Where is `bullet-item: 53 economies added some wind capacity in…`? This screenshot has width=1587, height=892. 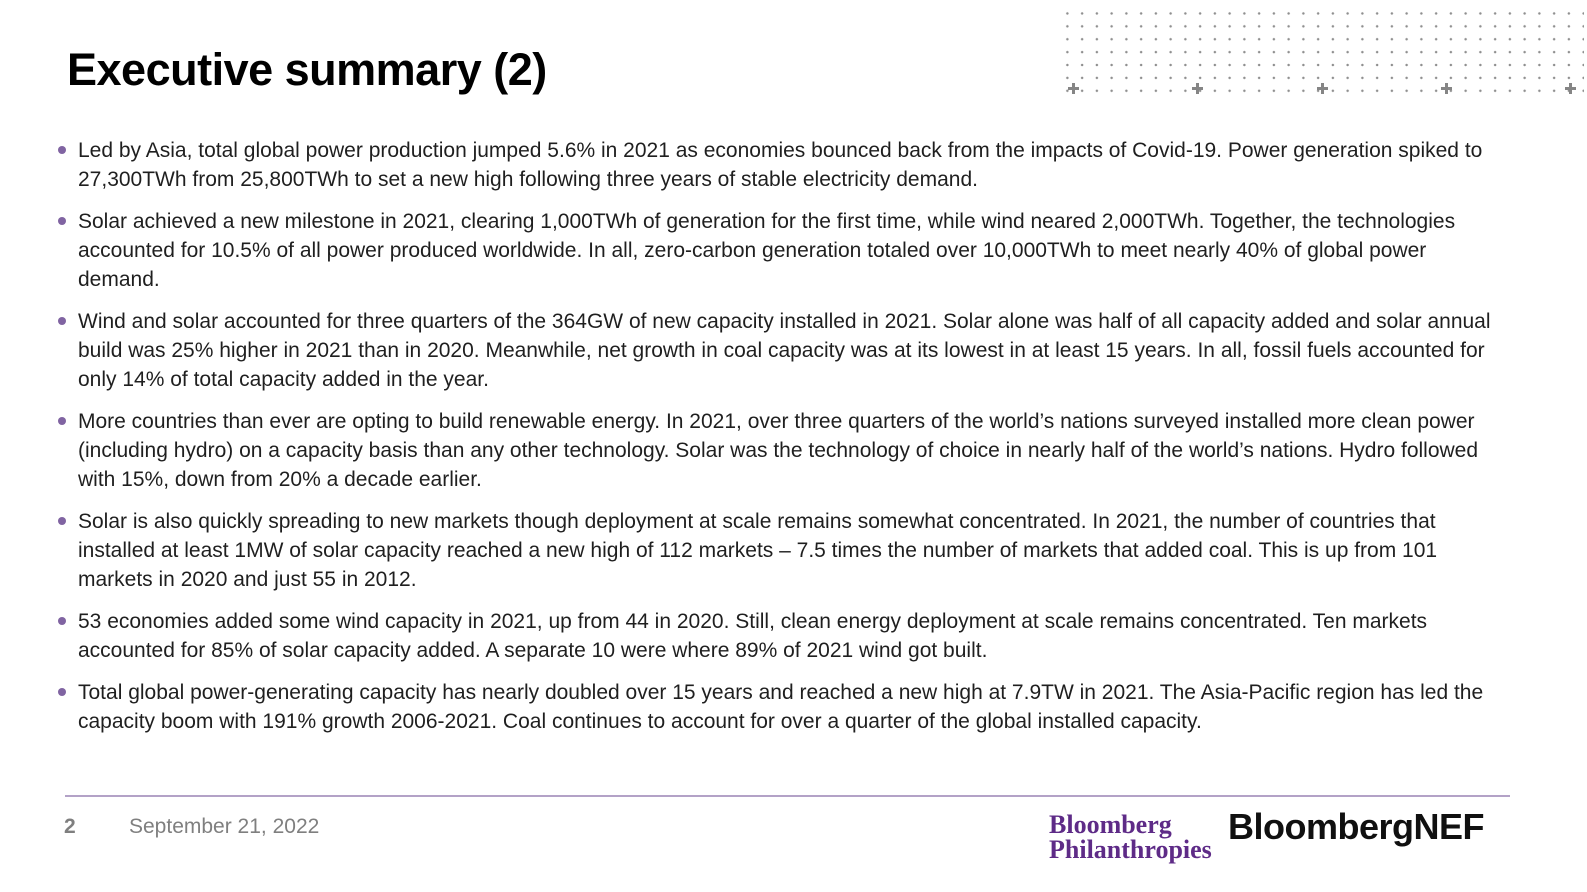 bullet-item: 53 economies added some wind capacity in… is located at coordinates (776, 636).